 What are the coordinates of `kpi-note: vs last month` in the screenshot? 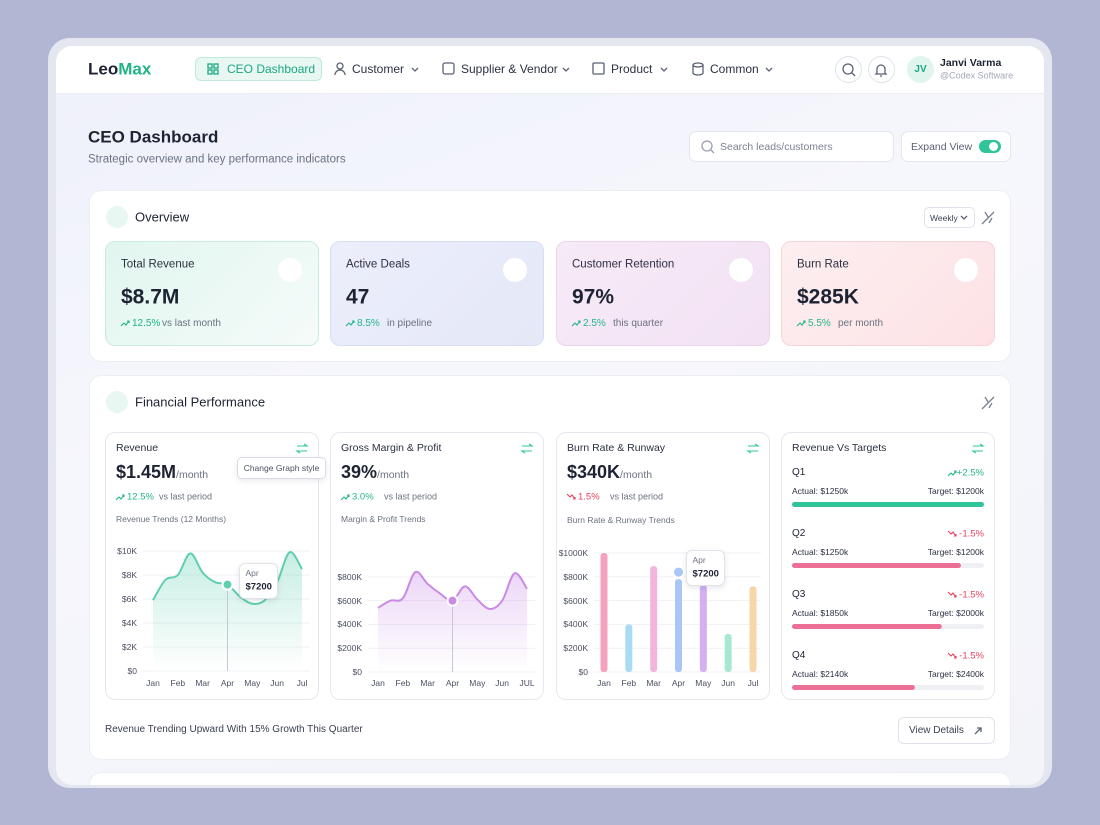 It's located at (191, 323).